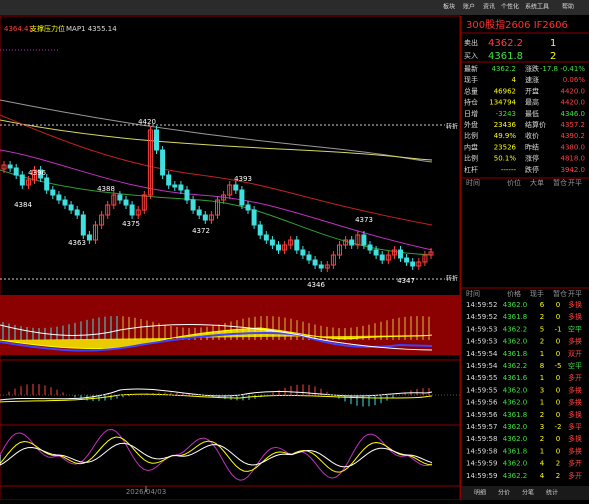  What do you see at coordinates (573, 170) in the screenshot?
I see `quote-value: 3942.0` at bounding box center [573, 170].